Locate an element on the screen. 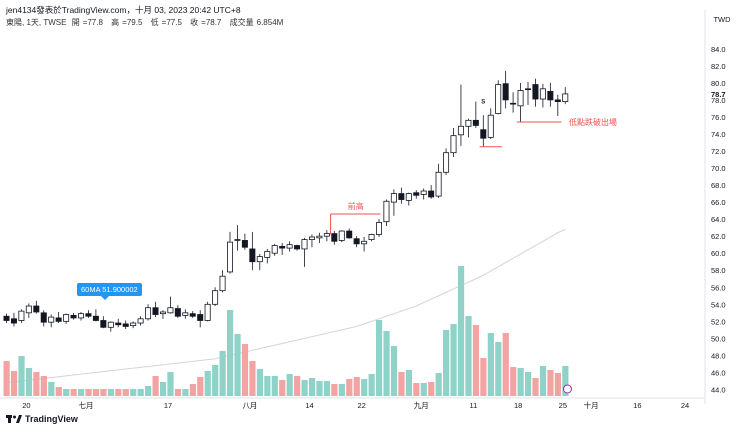  time-tick-label: 九月 is located at coordinates (421, 405).